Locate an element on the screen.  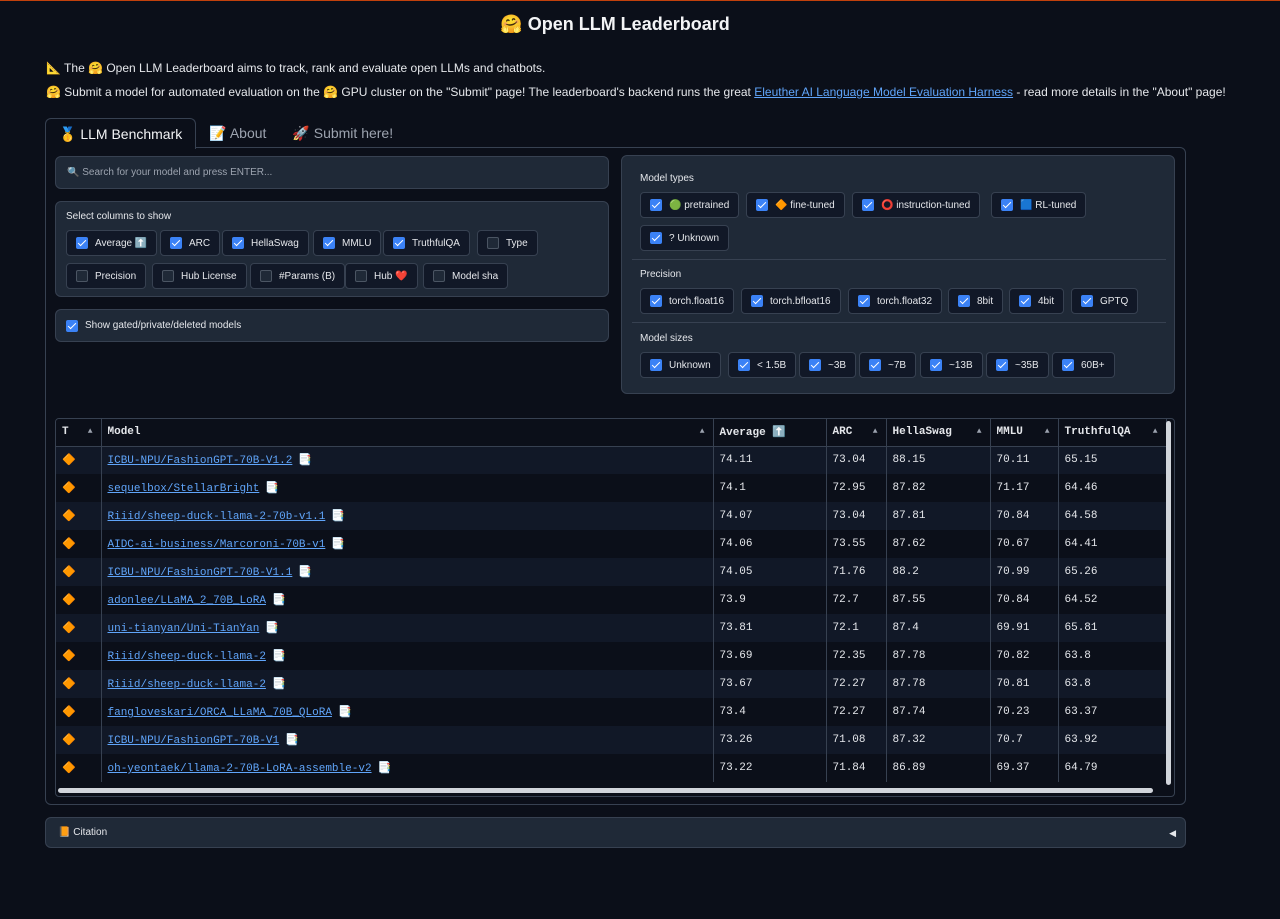
filter-fine-tuned: 🔶 fine-tuned is located at coordinates (795, 205).